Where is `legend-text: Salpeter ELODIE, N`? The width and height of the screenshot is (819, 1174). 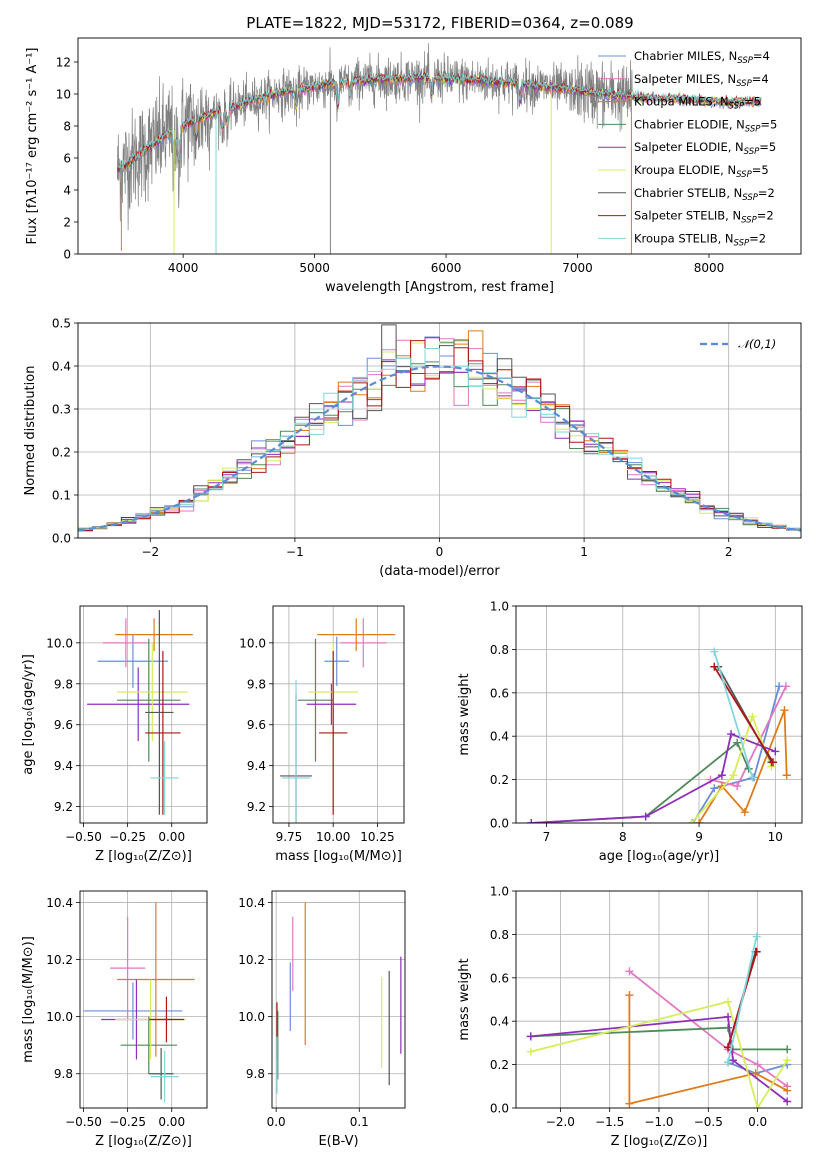 legend-text: Salpeter ELODIE, N is located at coordinates (689, 147).